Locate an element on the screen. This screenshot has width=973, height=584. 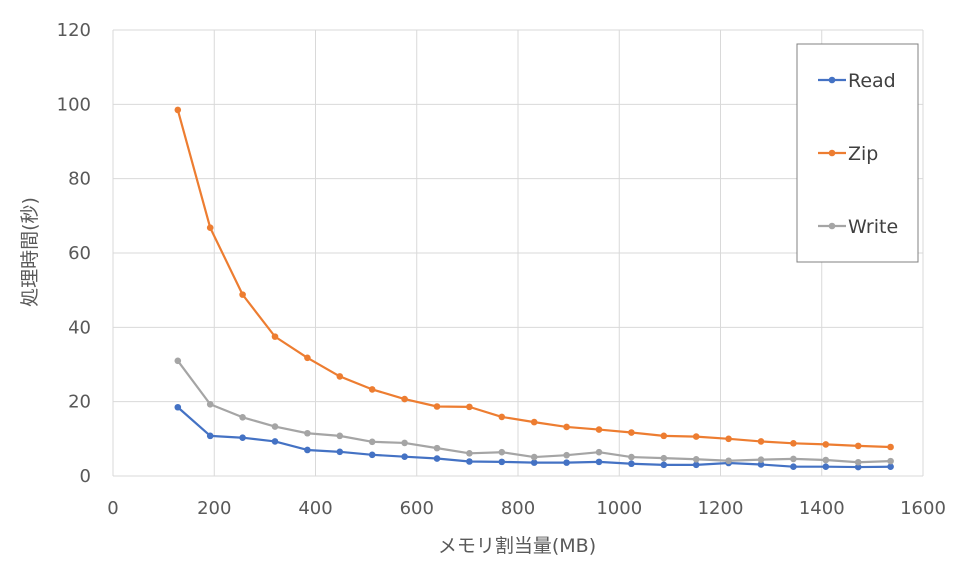
legend-label: Read is located at coordinates (872, 81).